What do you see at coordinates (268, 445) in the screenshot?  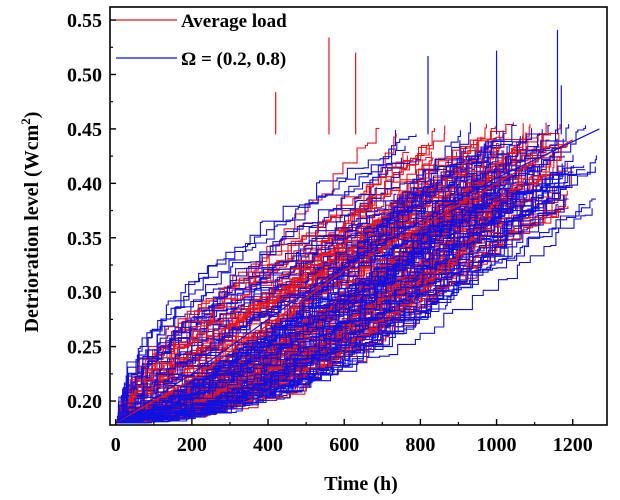 I see `x-tick-label: 400` at bounding box center [268, 445].